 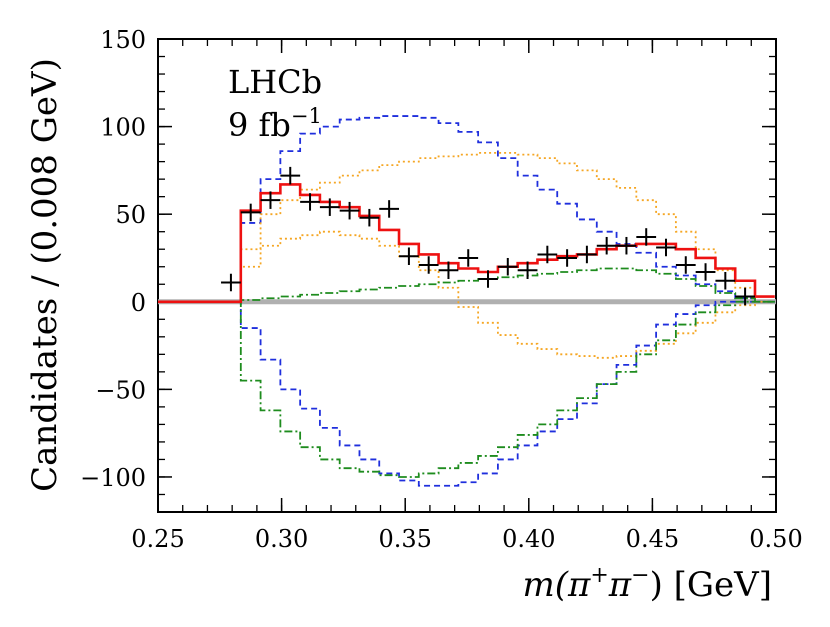 I want to click on x-tick-label: 0.35, so click(x=404, y=539).